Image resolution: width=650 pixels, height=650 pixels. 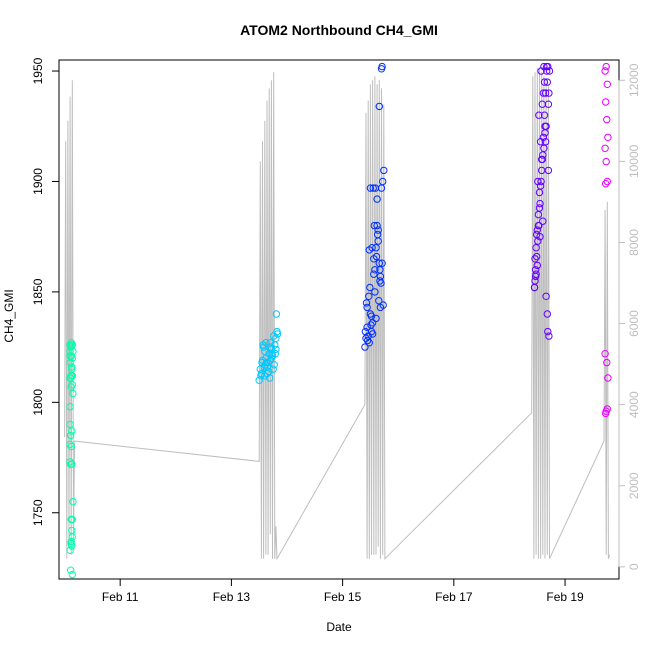 I want to click on x-tick-label: Feb 11, so click(x=120, y=597).